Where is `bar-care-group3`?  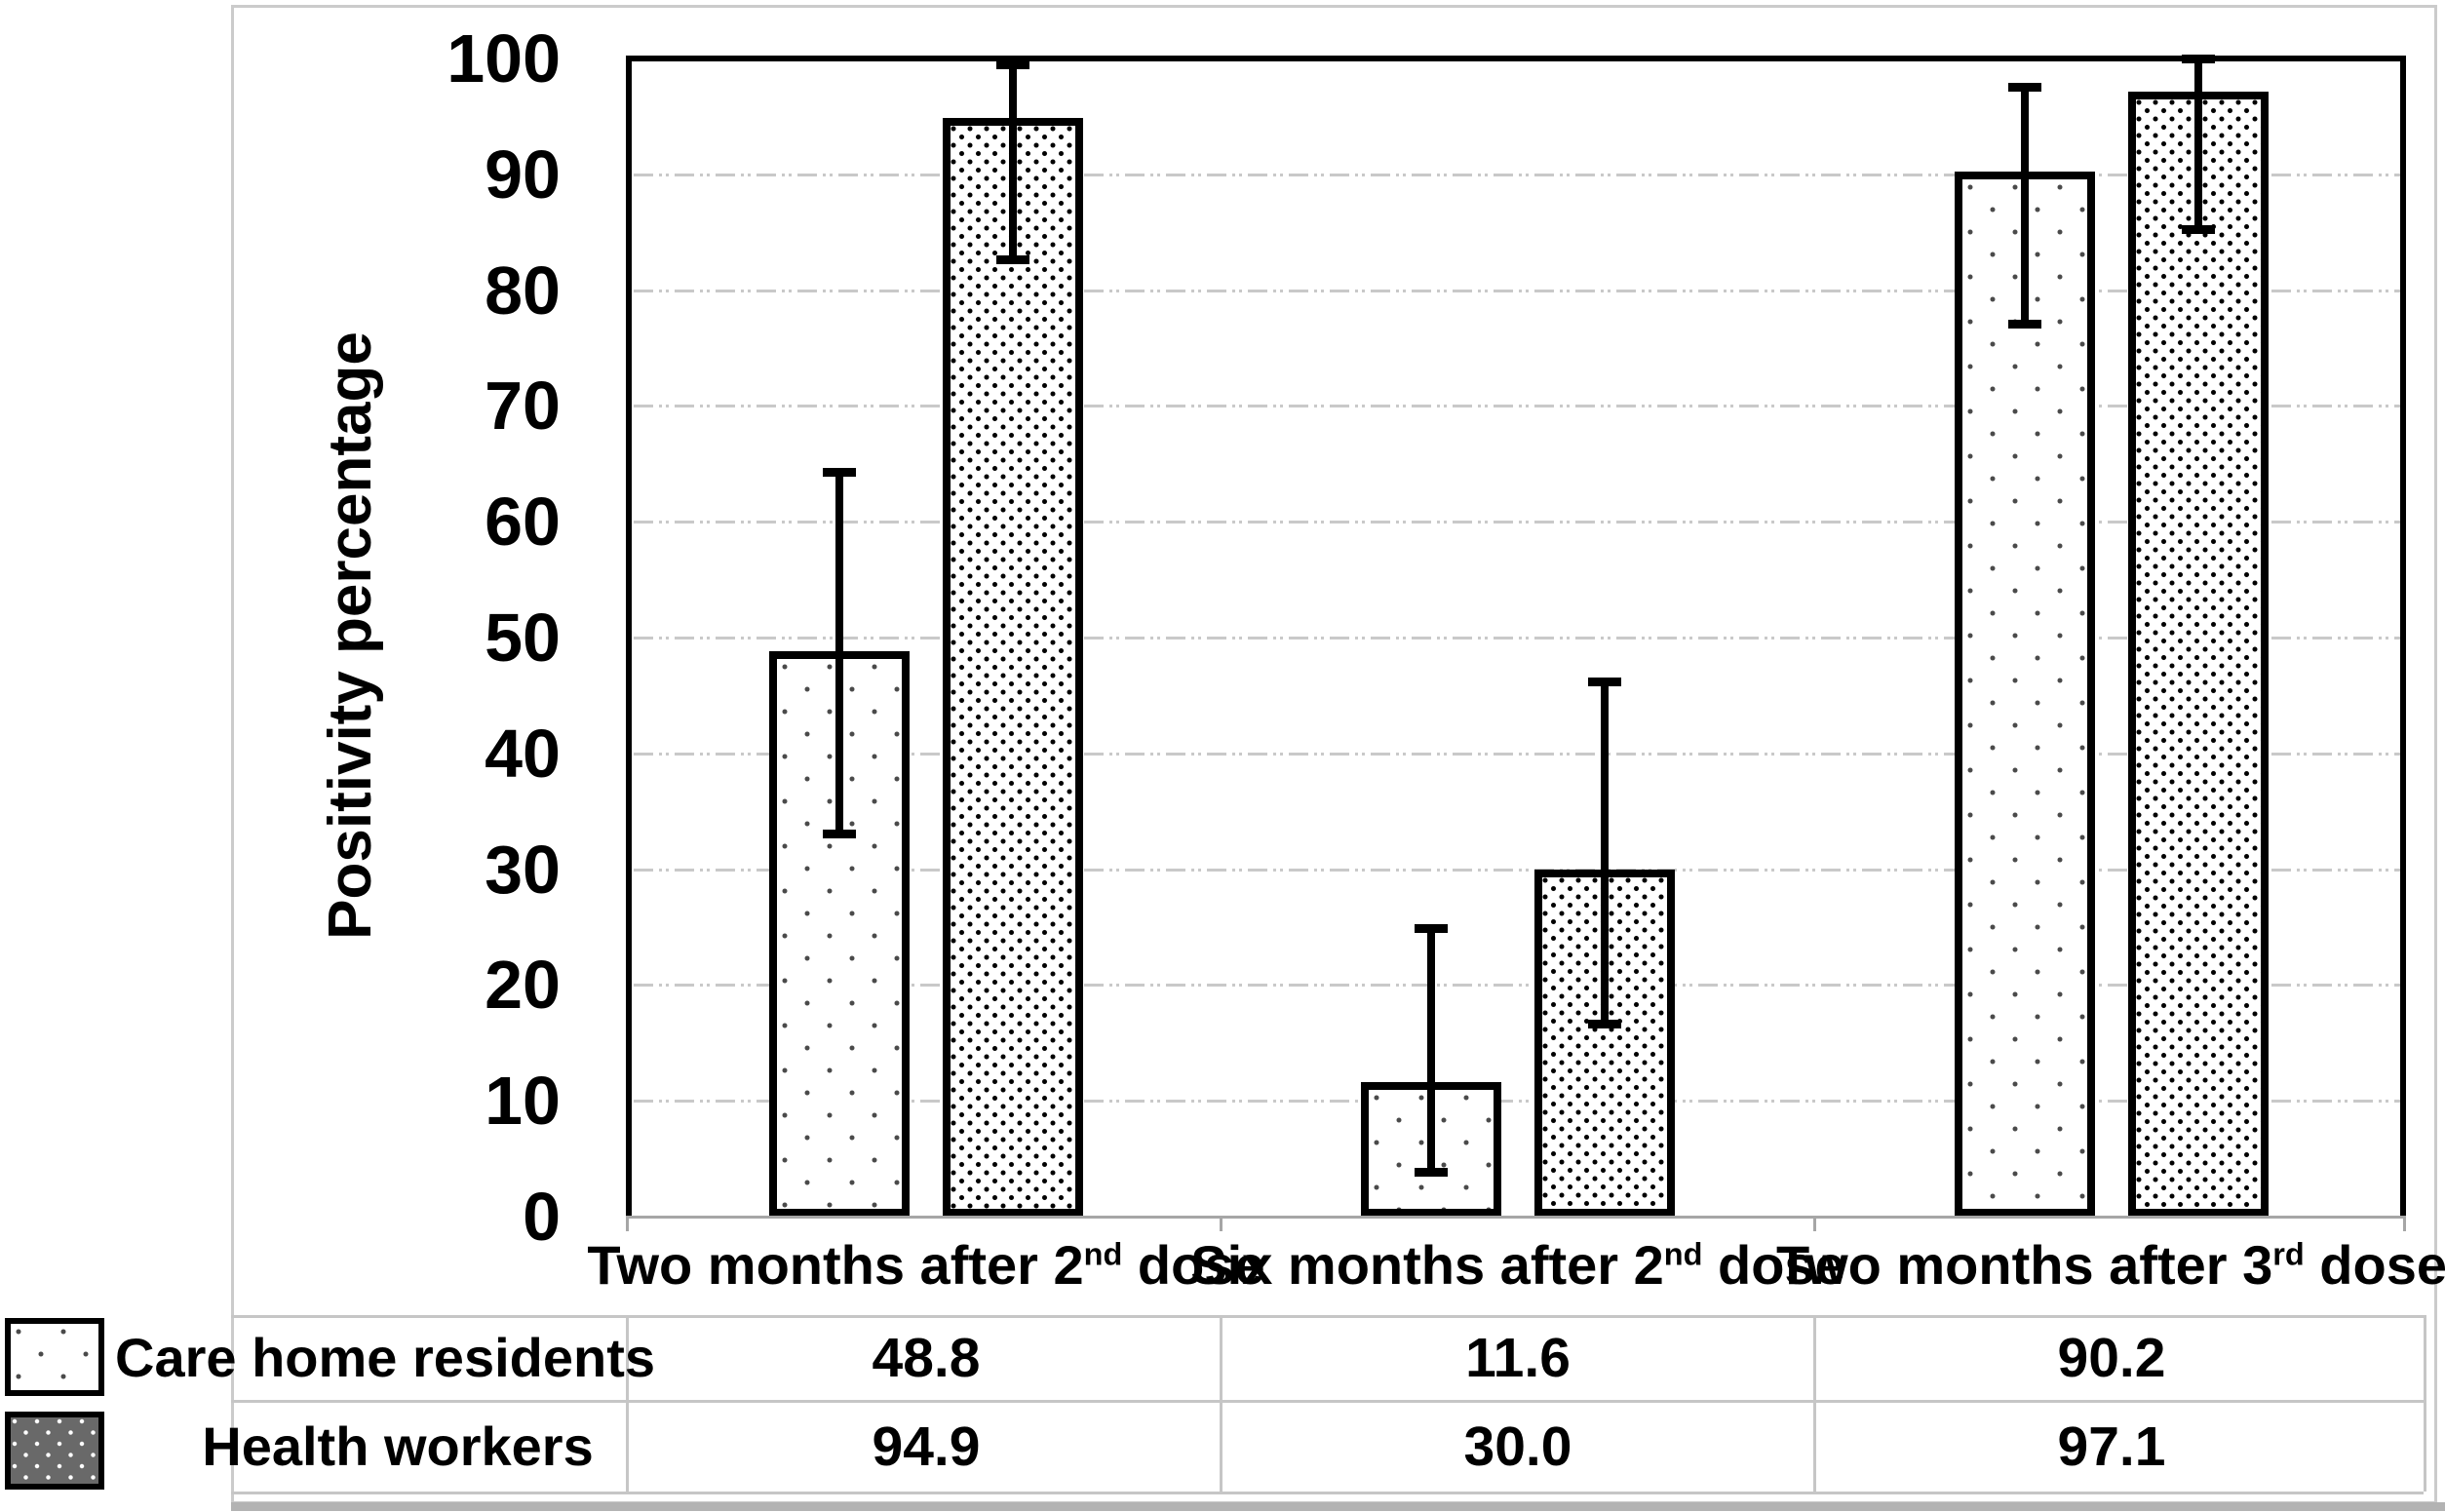
bar-care-group3 is located at coordinates (2025, 694).